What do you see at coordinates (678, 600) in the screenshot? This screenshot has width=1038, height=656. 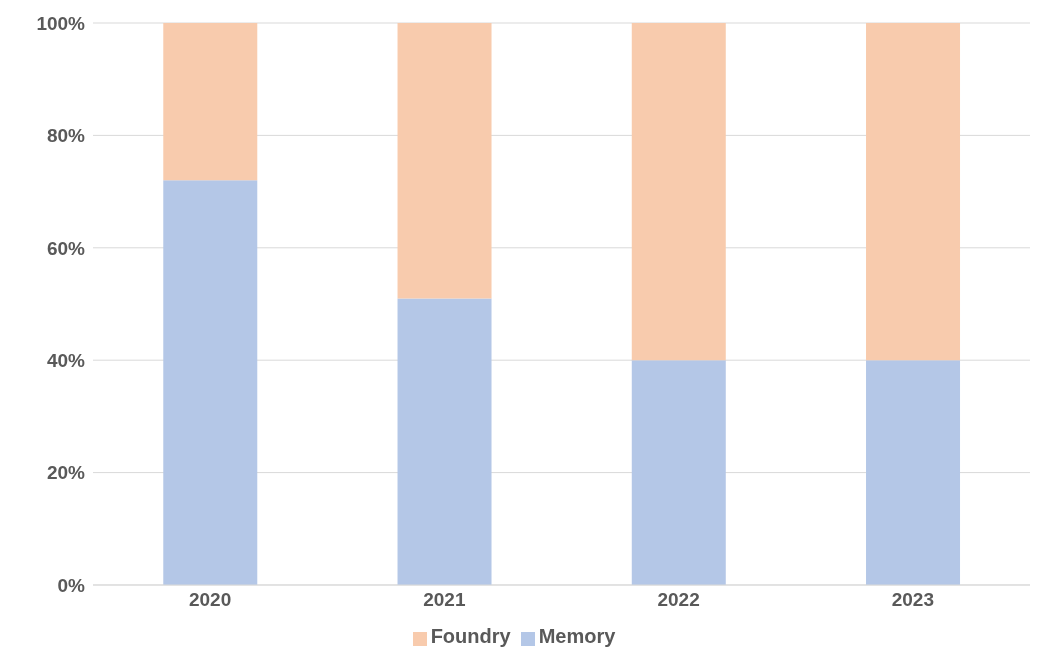 I see `x-tick-label: 2022` at bounding box center [678, 600].